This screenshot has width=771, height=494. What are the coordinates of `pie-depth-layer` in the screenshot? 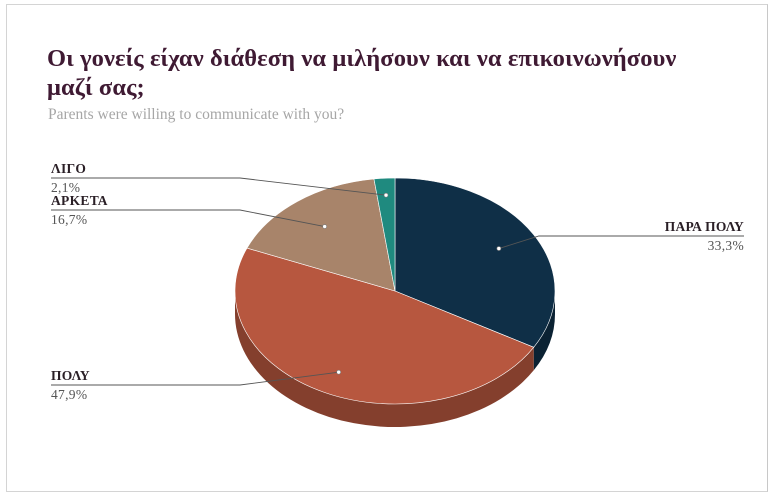 It's located at (395, 359).